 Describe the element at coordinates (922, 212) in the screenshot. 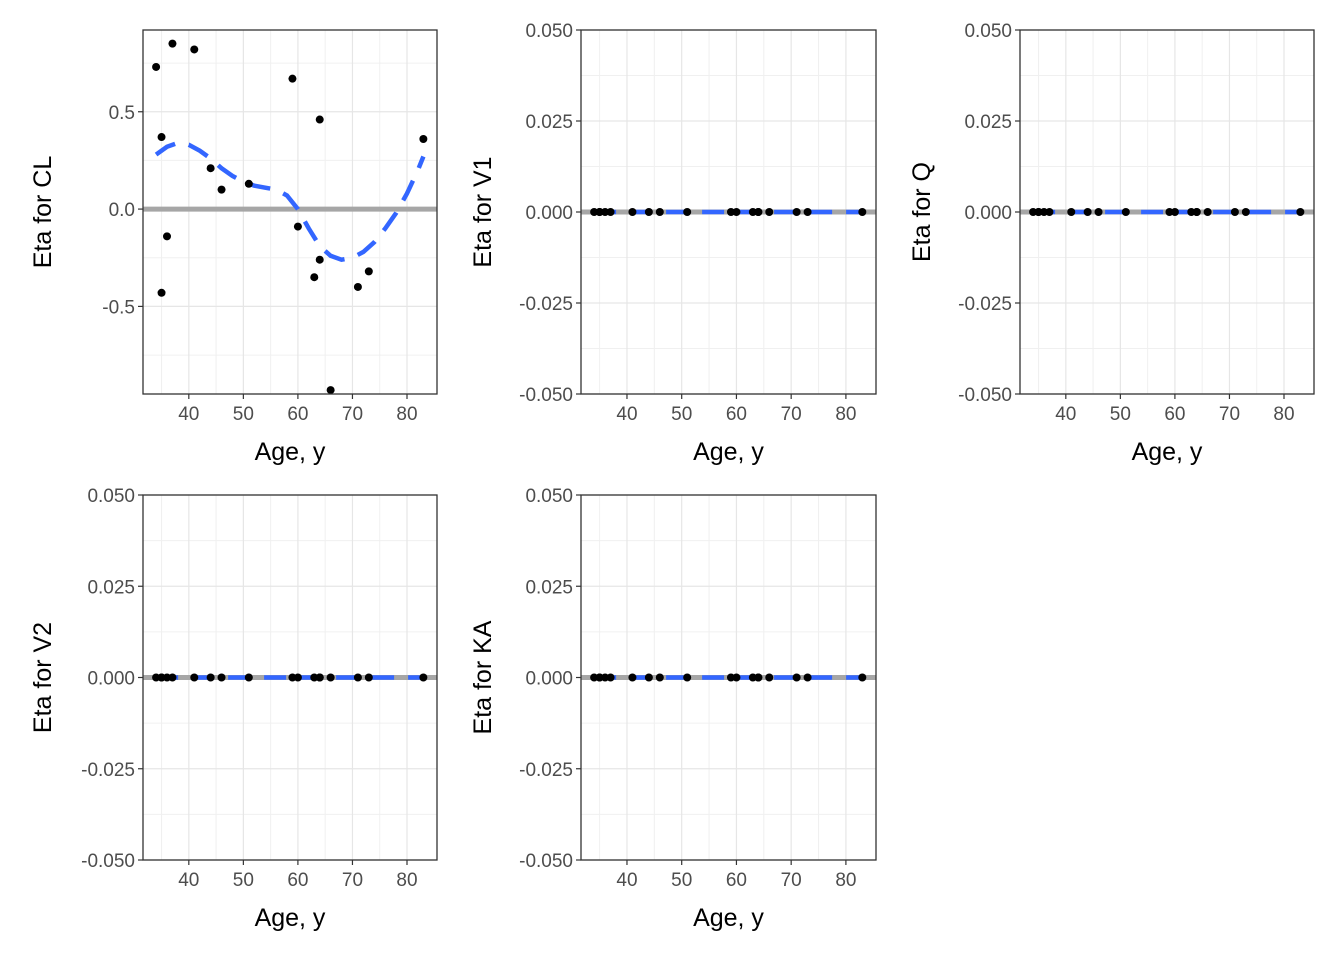

I see `y-axis-title: Eta for Q` at that location.